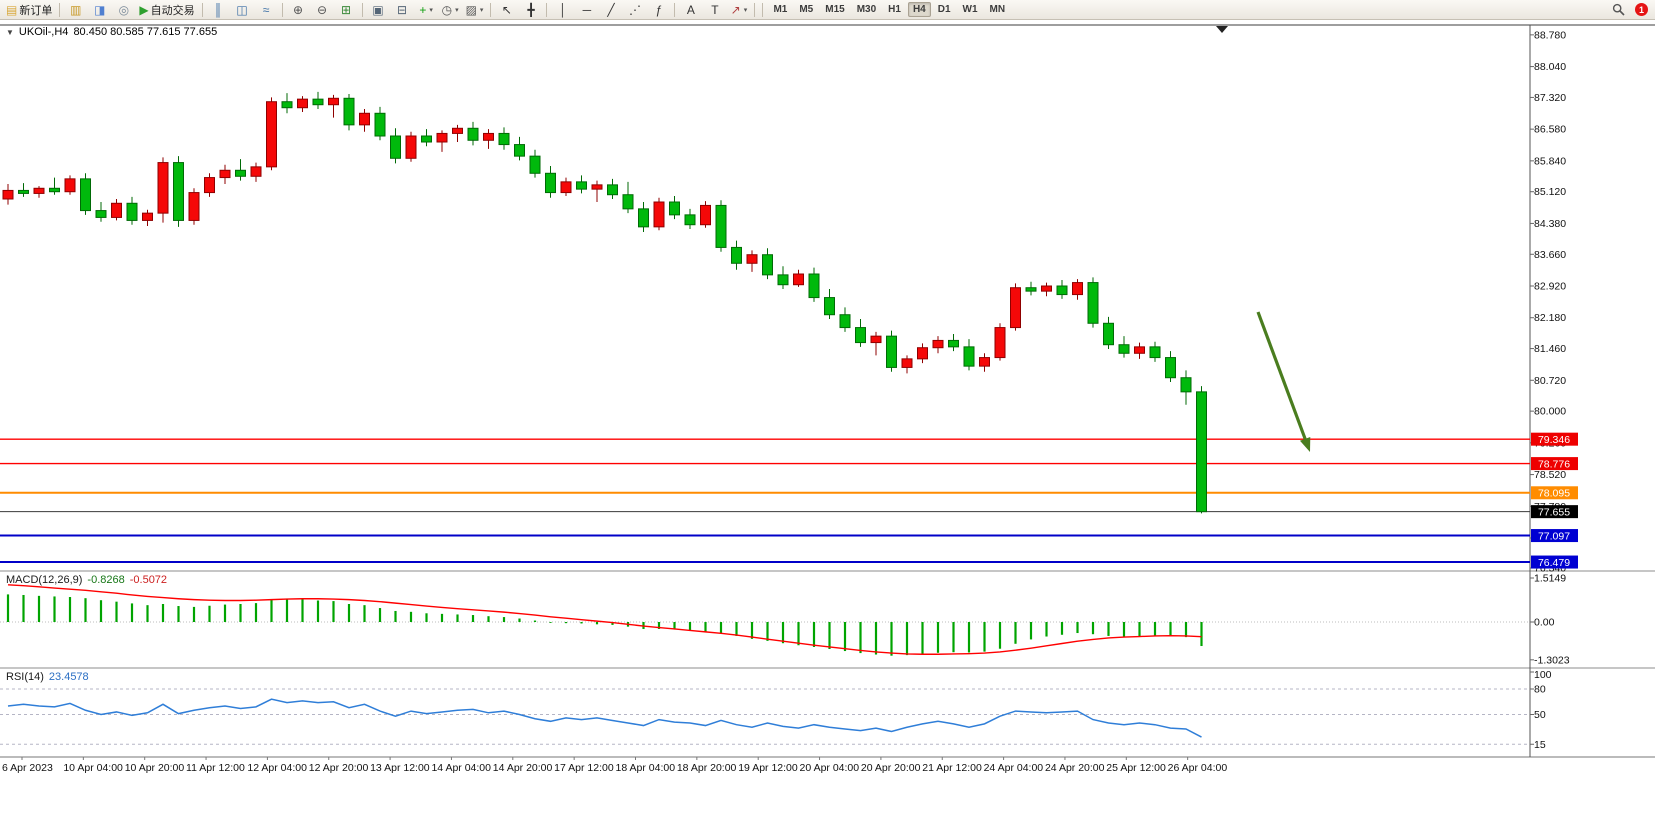 The width and height of the screenshot is (1655, 825). I want to click on timeframe-m5: M5, so click(806, 9).